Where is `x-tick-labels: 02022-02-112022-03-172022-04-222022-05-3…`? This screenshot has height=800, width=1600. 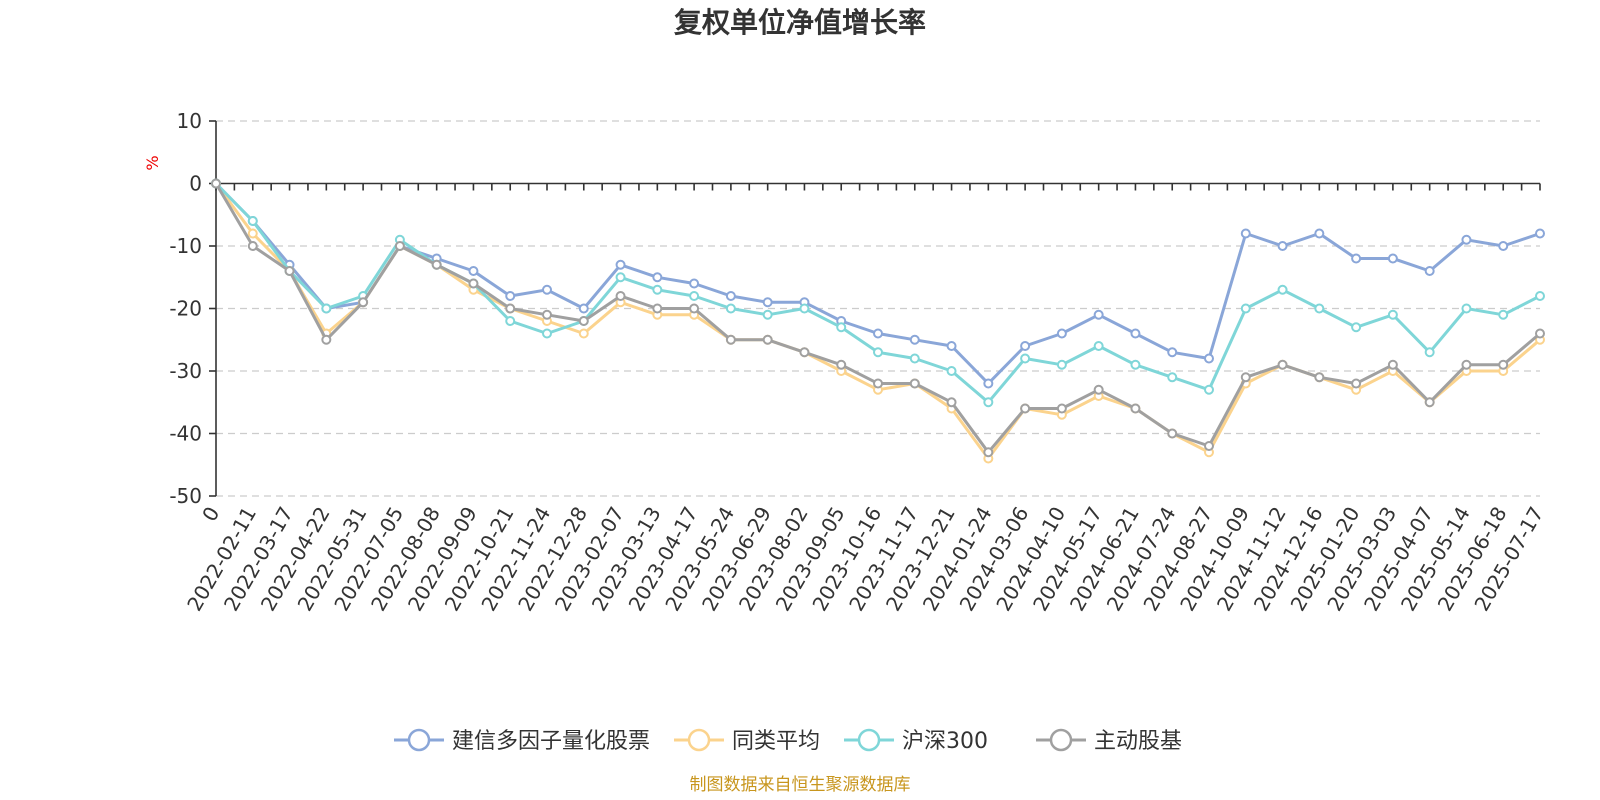 x-tick-labels: 02022-02-112022-03-172022-04-222022-05-3… is located at coordinates (865, 558).